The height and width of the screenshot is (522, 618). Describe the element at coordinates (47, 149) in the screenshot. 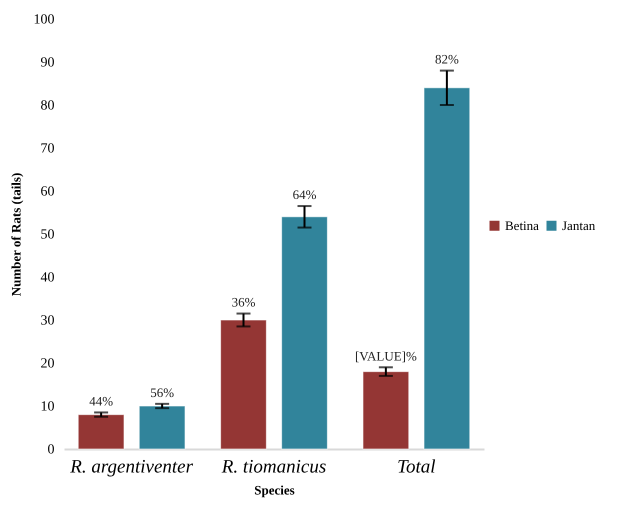

I see `y-tick-label: 70` at that location.